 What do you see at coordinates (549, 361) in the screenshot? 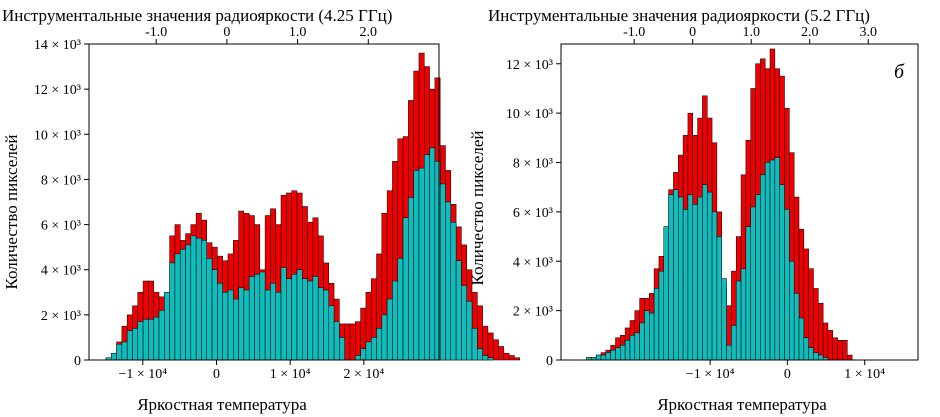
I see `panel-b-y-tick-label: 0` at bounding box center [549, 361].